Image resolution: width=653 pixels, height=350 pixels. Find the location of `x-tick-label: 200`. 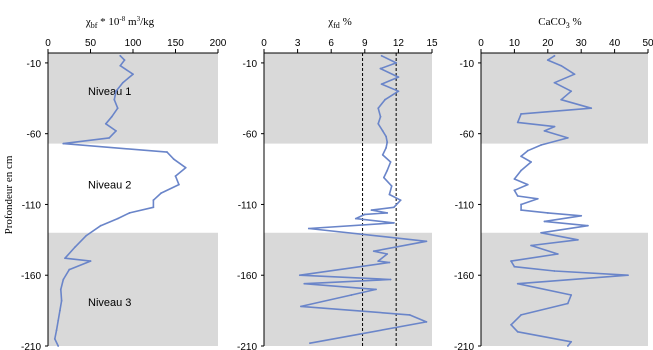

x-tick-label: 200 is located at coordinates (218, 43).